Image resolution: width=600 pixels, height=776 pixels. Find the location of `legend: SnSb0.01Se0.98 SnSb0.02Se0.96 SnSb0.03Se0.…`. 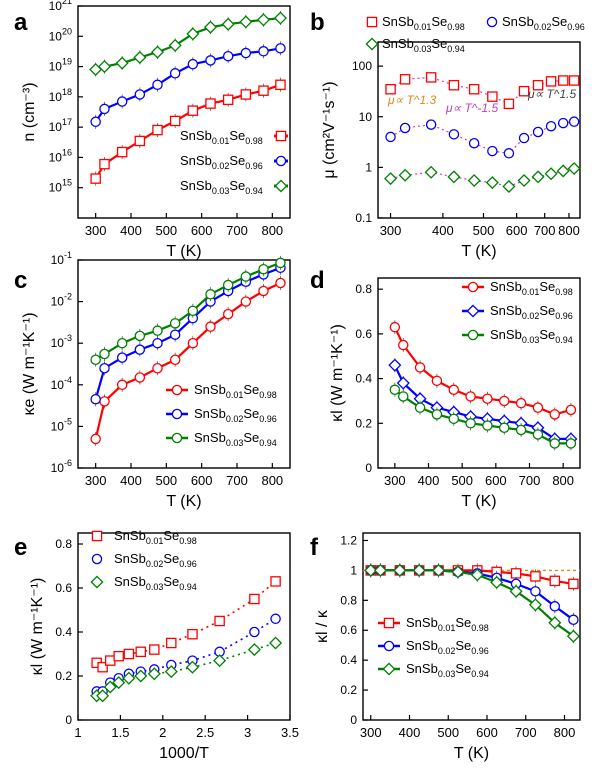

legend: SnSb0.01Se0.98 SnSb0.02Se0.96 SnSb0.03Se0.… is located at coordinates (475, 34).